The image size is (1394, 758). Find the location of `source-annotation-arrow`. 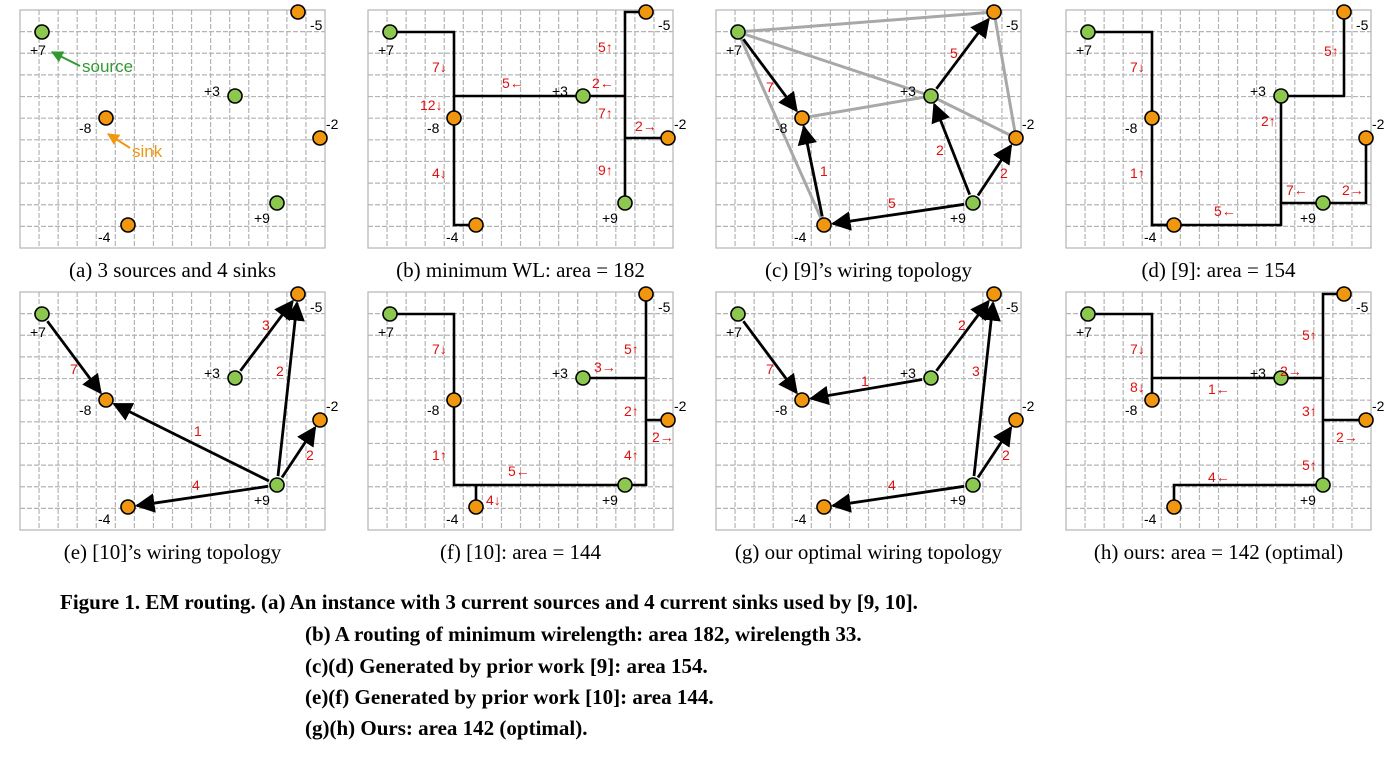

source-annotation-arrow is located at coordinates (65, 59).